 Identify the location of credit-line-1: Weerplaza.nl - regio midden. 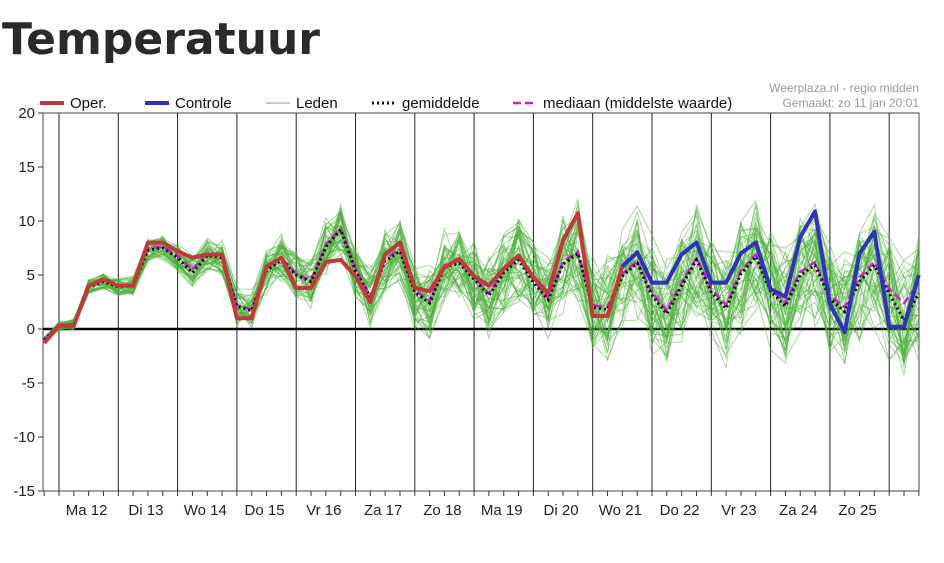
(844, 88).